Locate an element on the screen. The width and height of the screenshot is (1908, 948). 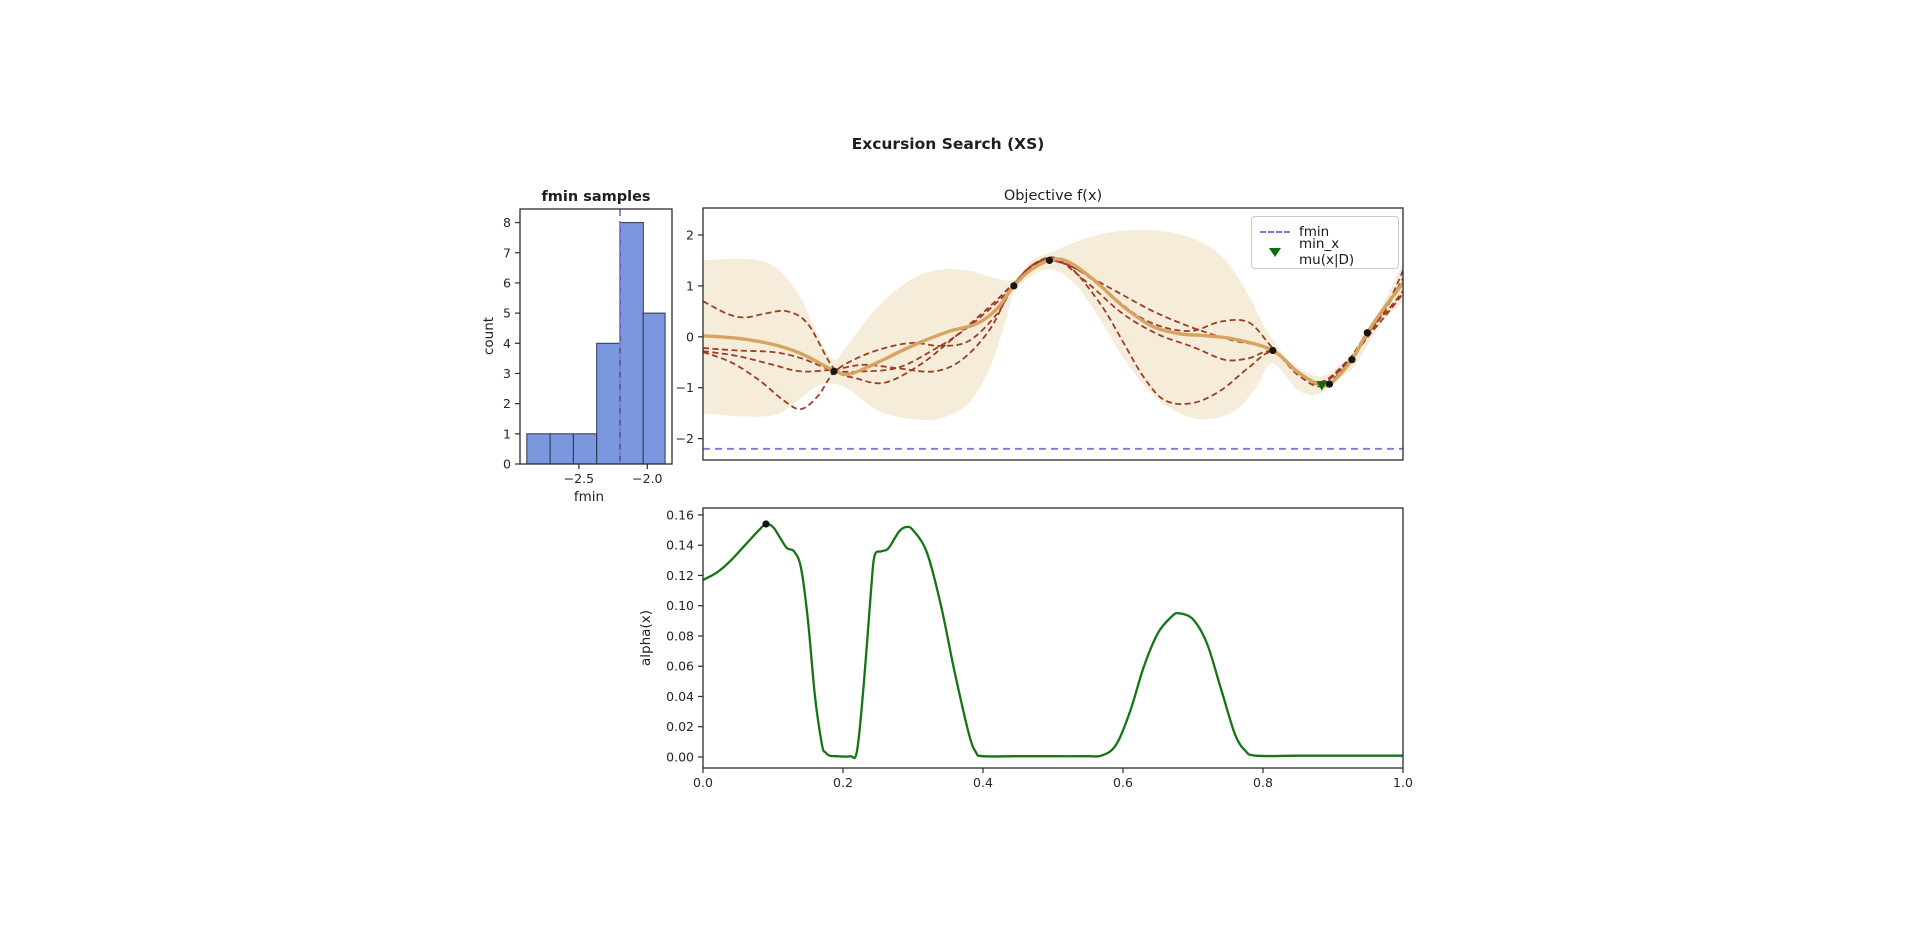
min-mu-marker is located at coordinates (1322, 386).